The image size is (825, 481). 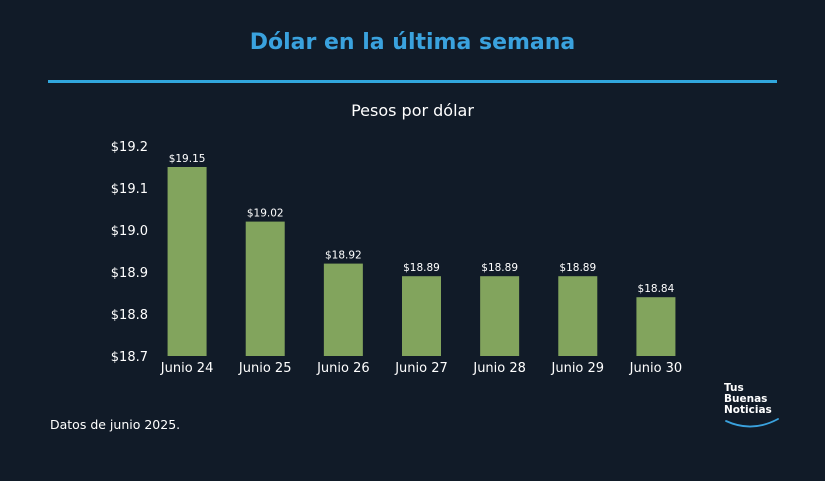 What do you see at coordinates (129, 357) in the screenshot?
I see `y-tick-label: $18.7` at bounding box center [129, 357].